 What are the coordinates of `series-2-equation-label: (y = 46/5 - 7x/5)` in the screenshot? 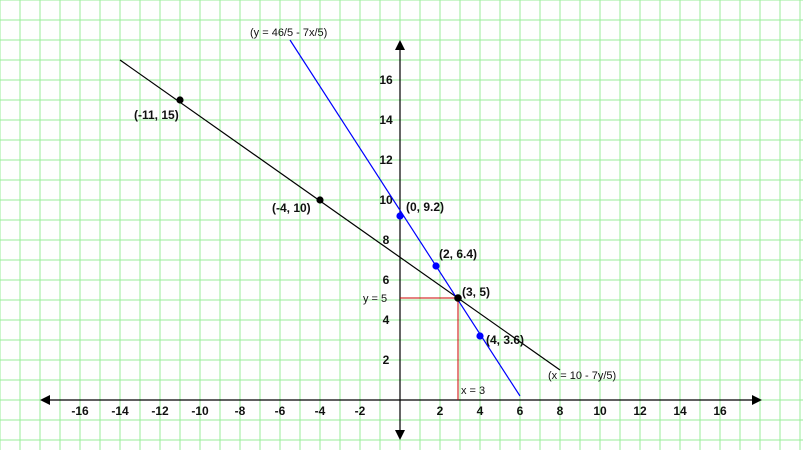 It's located at (288, 33).